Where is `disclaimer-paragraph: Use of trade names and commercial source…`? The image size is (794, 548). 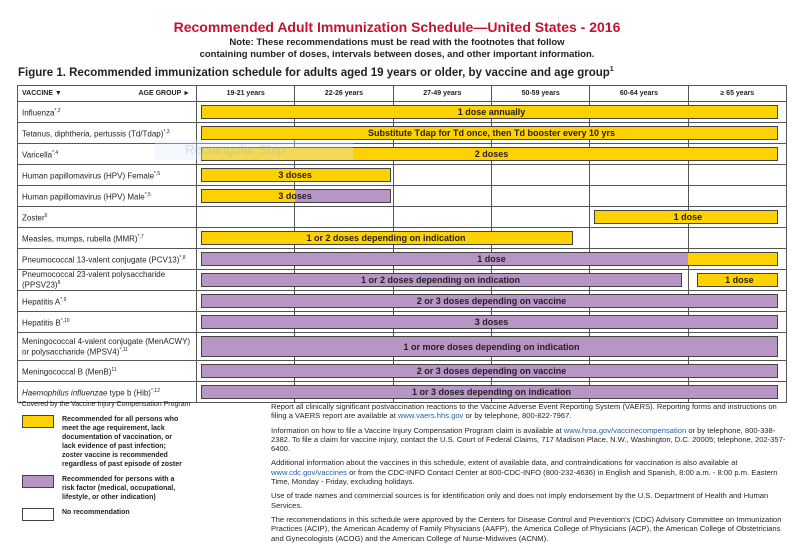 disclaimer-paragraph: Use of trade names and commercial source… is located at coordinates (520, 500).